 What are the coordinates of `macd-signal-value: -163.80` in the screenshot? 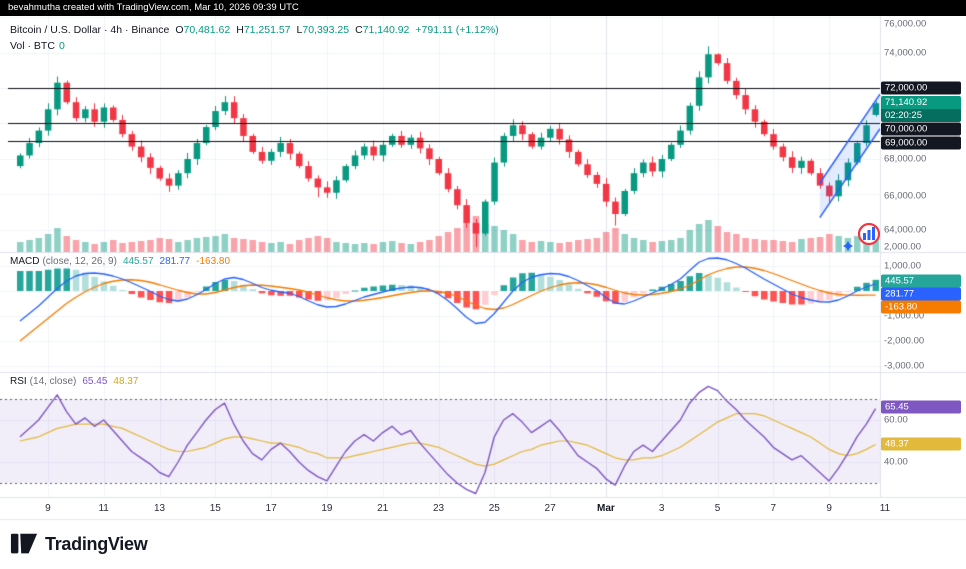 It's located at (213, 261).